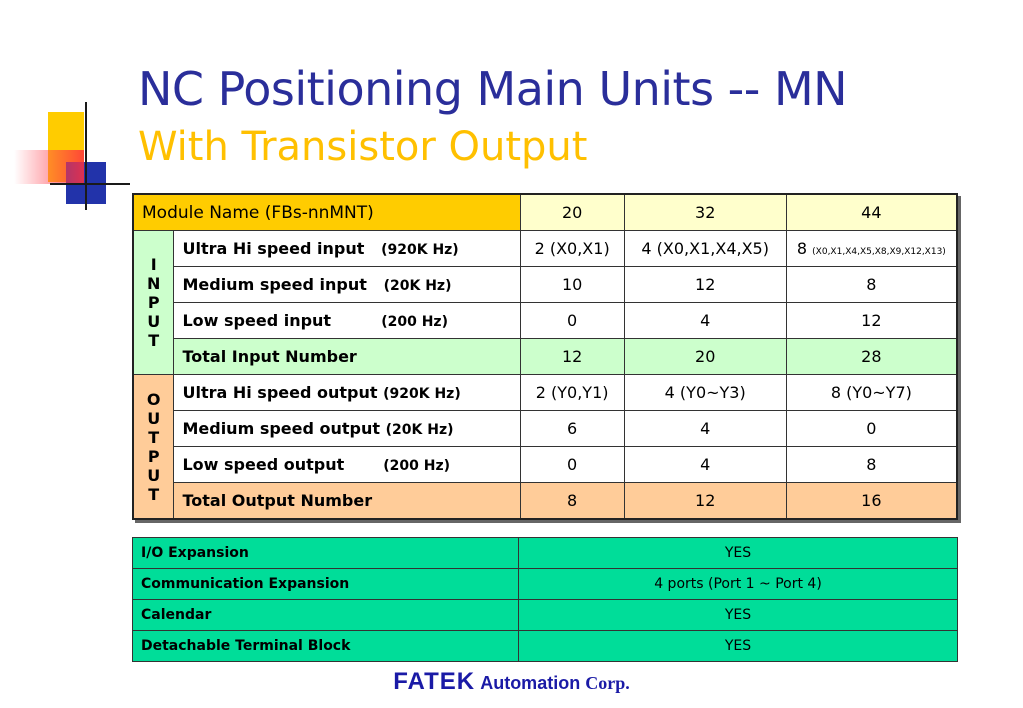  I want to click on row-label: Ultra Hi speed output (920K Hz), so click(347, 392).